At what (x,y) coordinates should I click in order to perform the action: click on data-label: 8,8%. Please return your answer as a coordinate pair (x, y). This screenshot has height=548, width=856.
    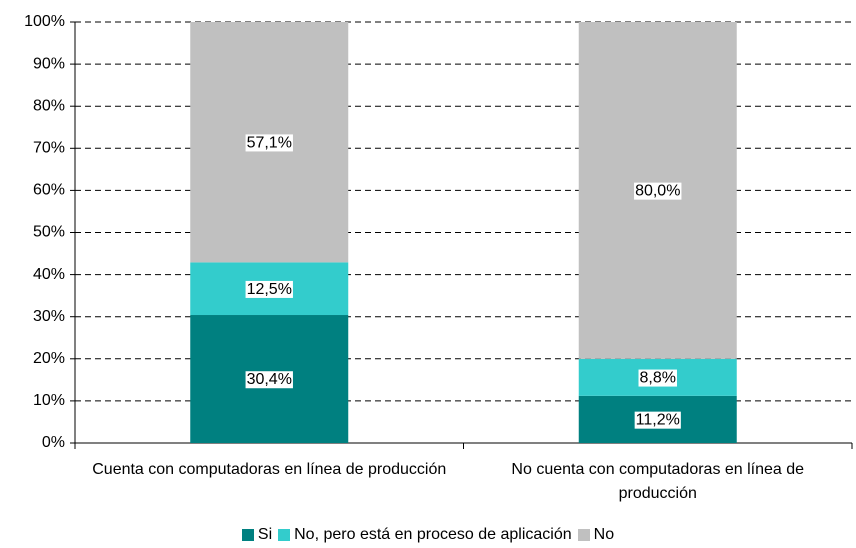
    Looking at the image, I should click on (657, 378).